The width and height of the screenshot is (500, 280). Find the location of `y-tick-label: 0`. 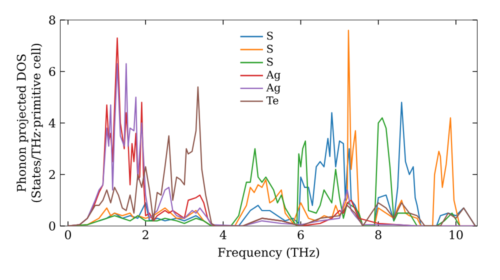

y-tick-label: 0 is located at coordinates (52, 226).